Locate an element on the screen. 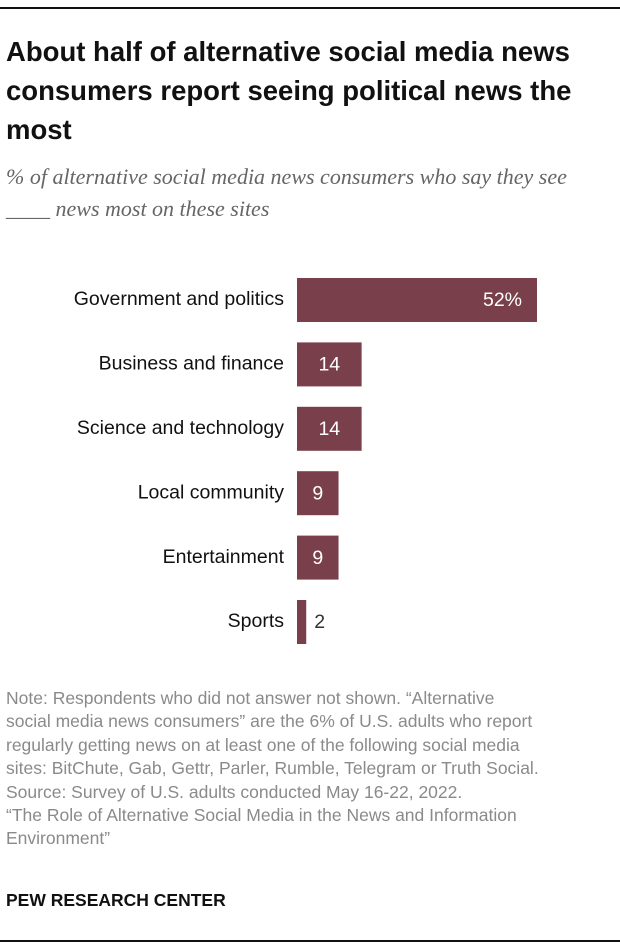 The image size is (620, 952). y-tick-label: Government and politics is located at coordinates (179, 299).